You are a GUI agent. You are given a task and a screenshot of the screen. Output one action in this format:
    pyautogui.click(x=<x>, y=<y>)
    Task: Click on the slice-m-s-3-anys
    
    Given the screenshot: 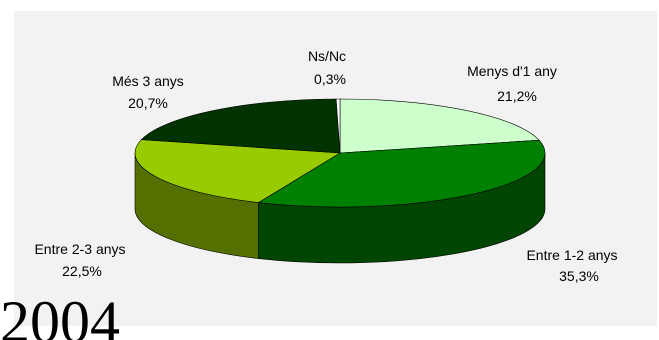 What is the action you would take?
    pyautogui.click(x=240, y=126)
    